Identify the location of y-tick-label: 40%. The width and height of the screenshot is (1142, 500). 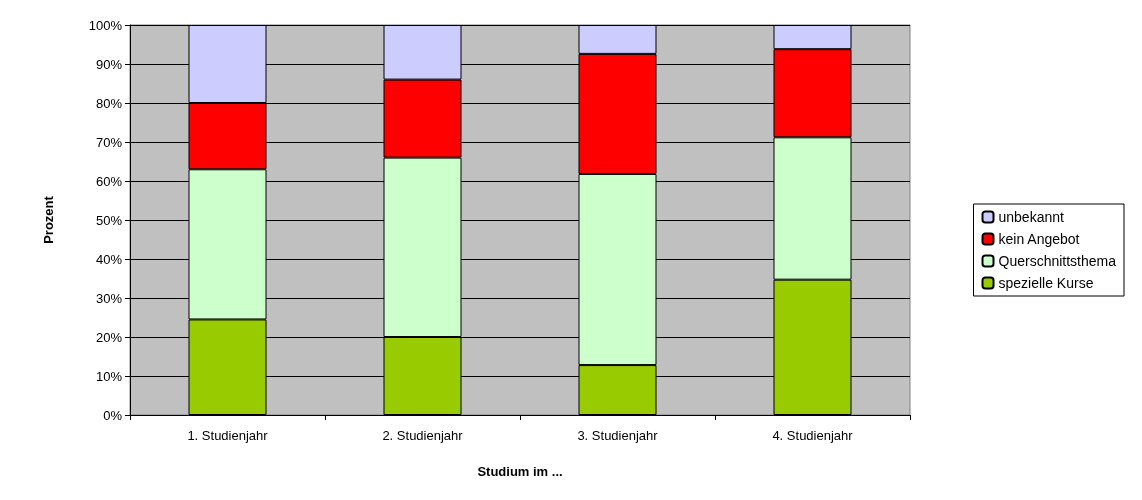
(109, 259).